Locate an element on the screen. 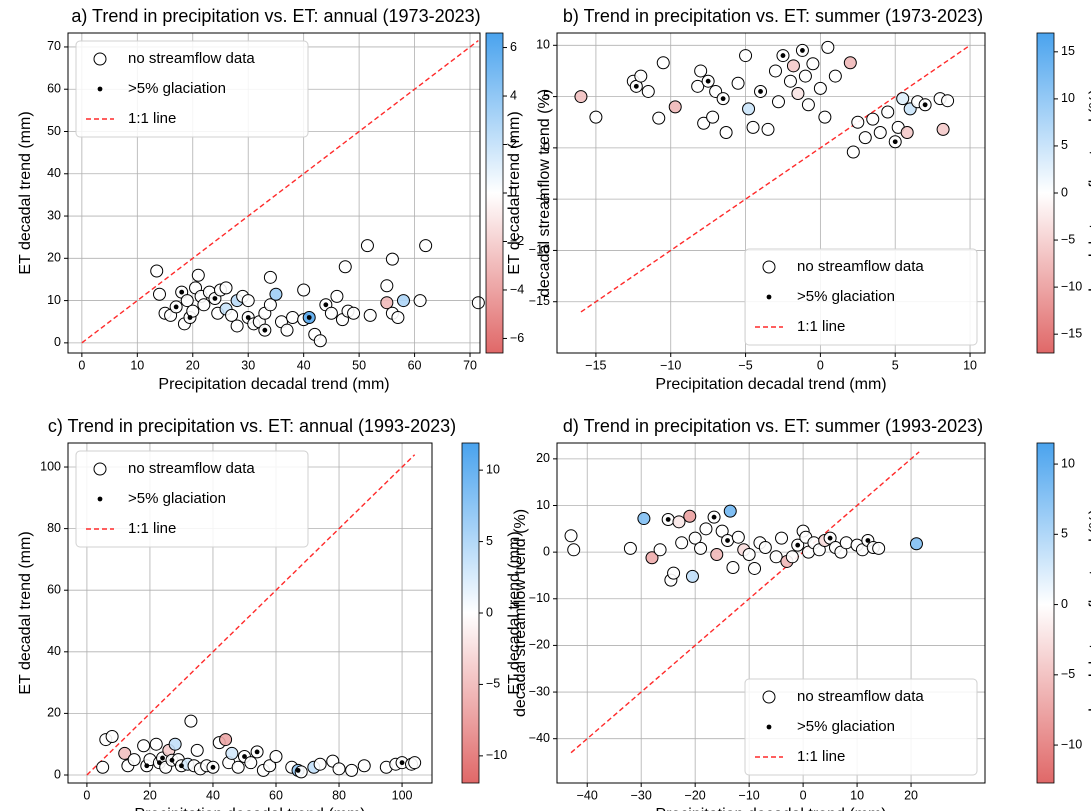 This screenshot has width=1091, height=811. y-tick-label: 20 is located at coordinates (54, 713).